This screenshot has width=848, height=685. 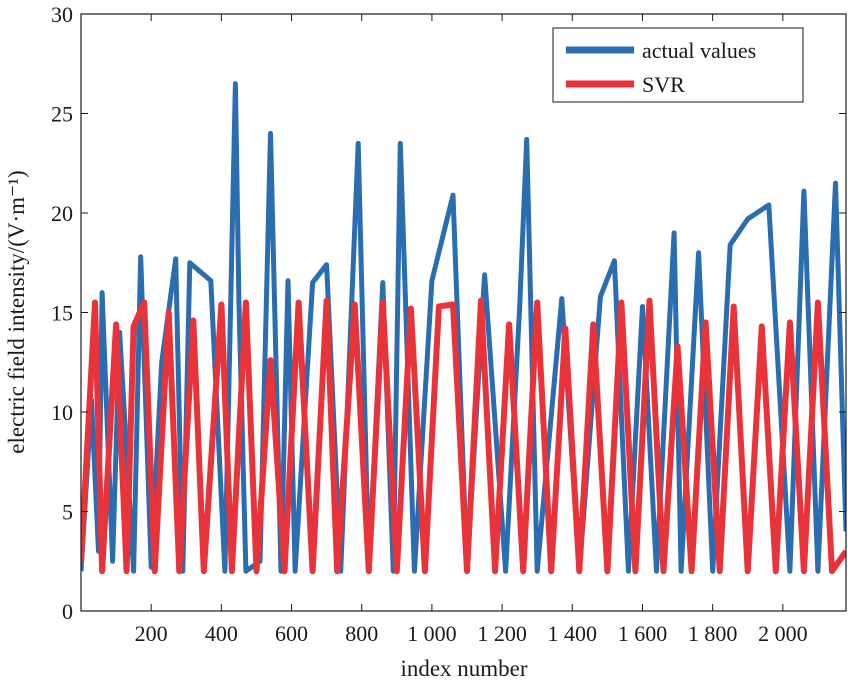 I want to click on x-axis-label: index number, so click(x=463, y=668).